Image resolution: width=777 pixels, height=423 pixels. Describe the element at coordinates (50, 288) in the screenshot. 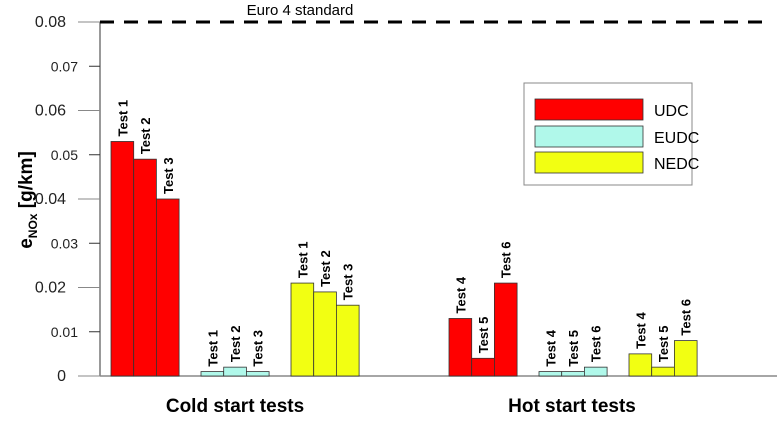

I see `y-tick-label: 0.02` at that location.